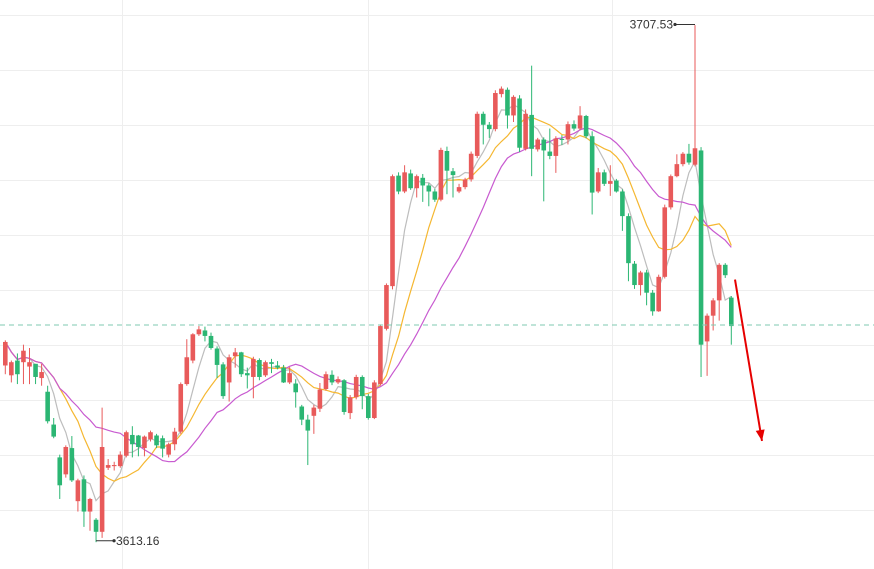  What do you see at coordinates (652, 24) in the screenshot?
I see `high-label: 3707.53` at bounding box center [652, 24].